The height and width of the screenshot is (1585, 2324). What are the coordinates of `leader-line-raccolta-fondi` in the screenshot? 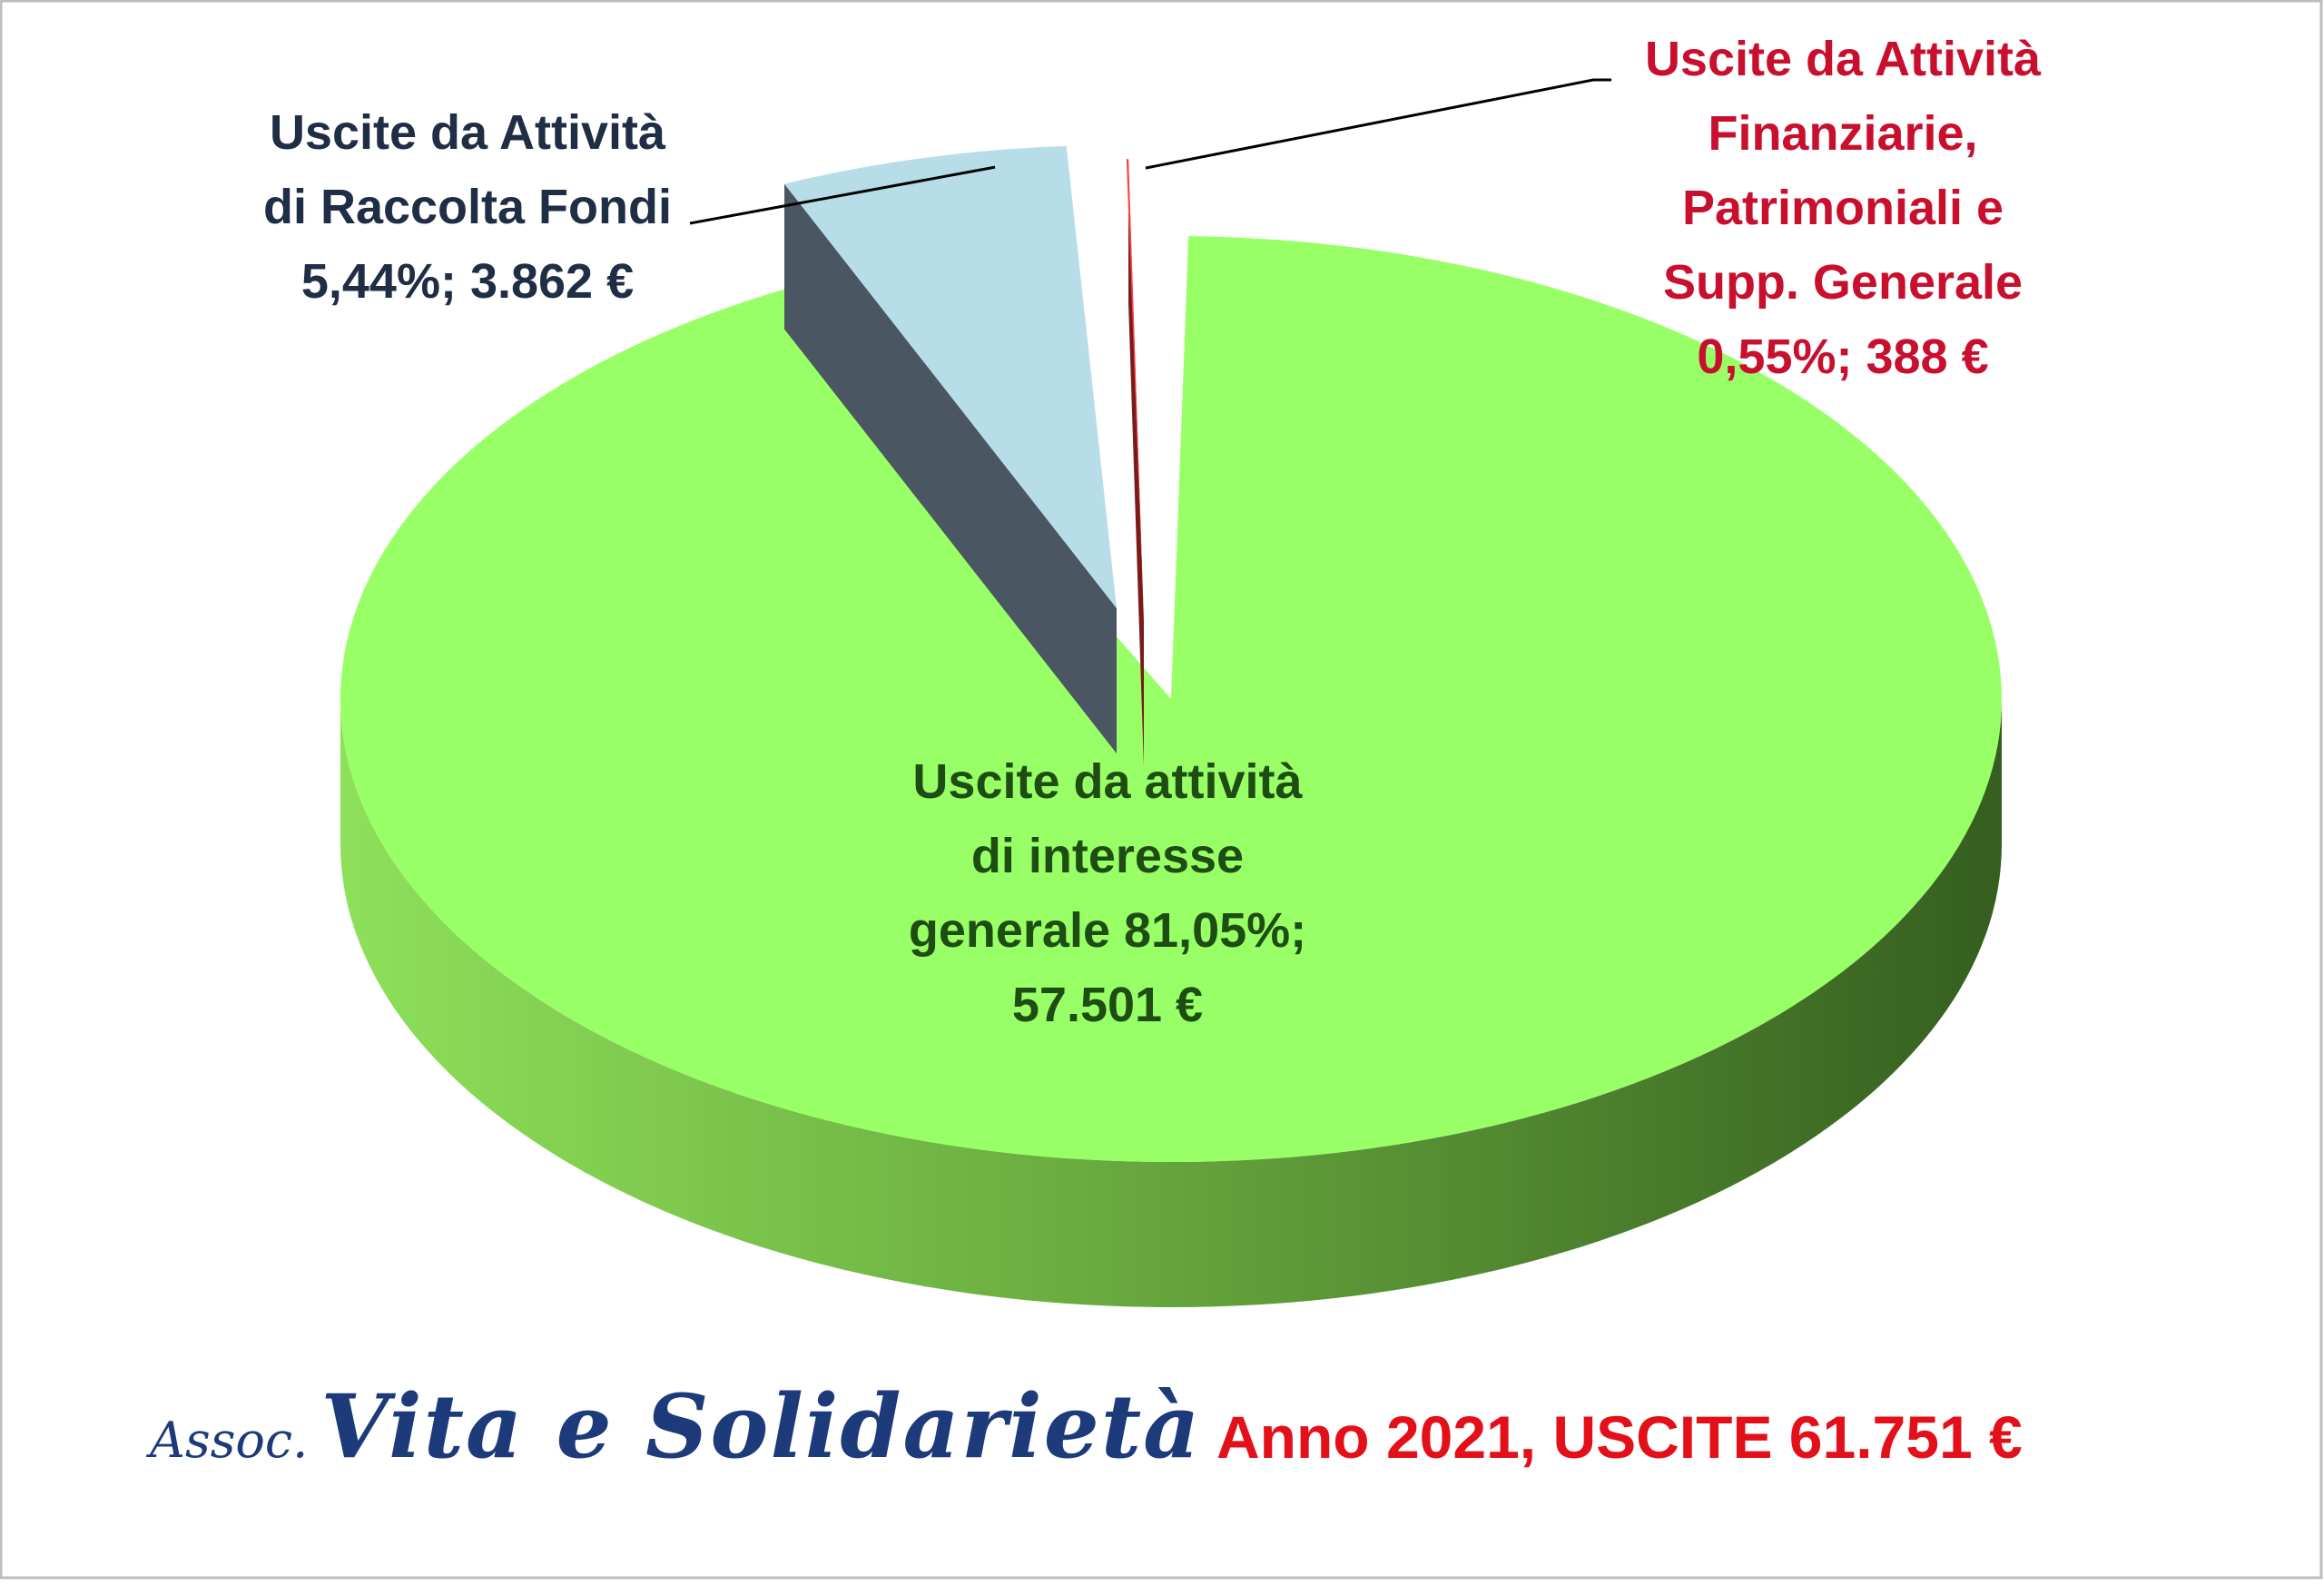 It's located at (842, 195).